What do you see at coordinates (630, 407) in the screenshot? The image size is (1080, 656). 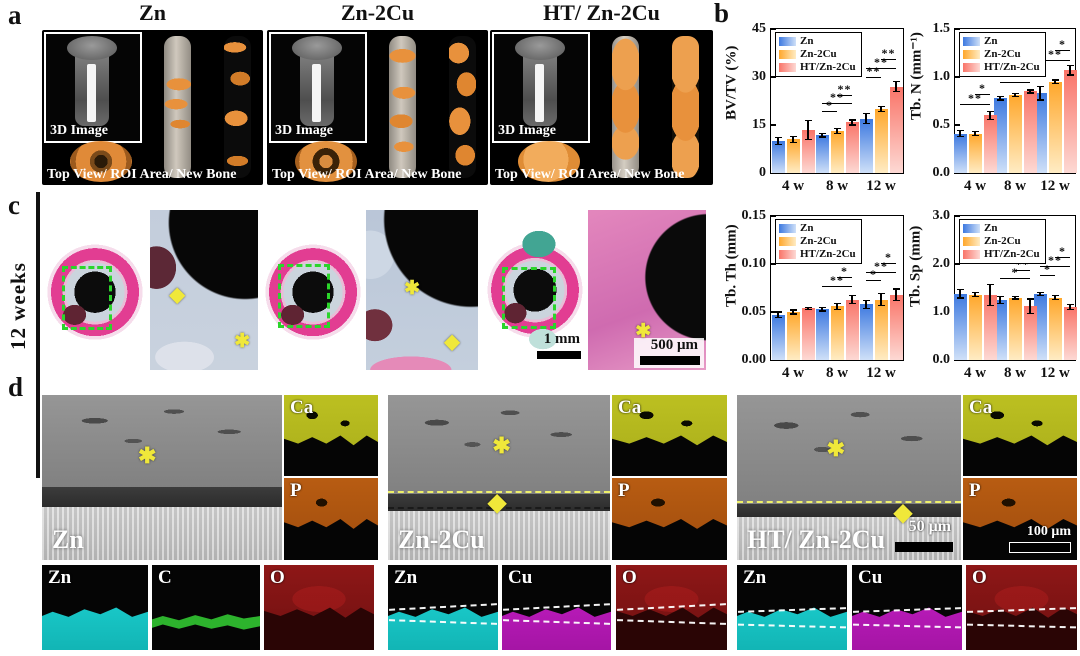 I see `map-label: Ca` at bounding box center [630, 407].